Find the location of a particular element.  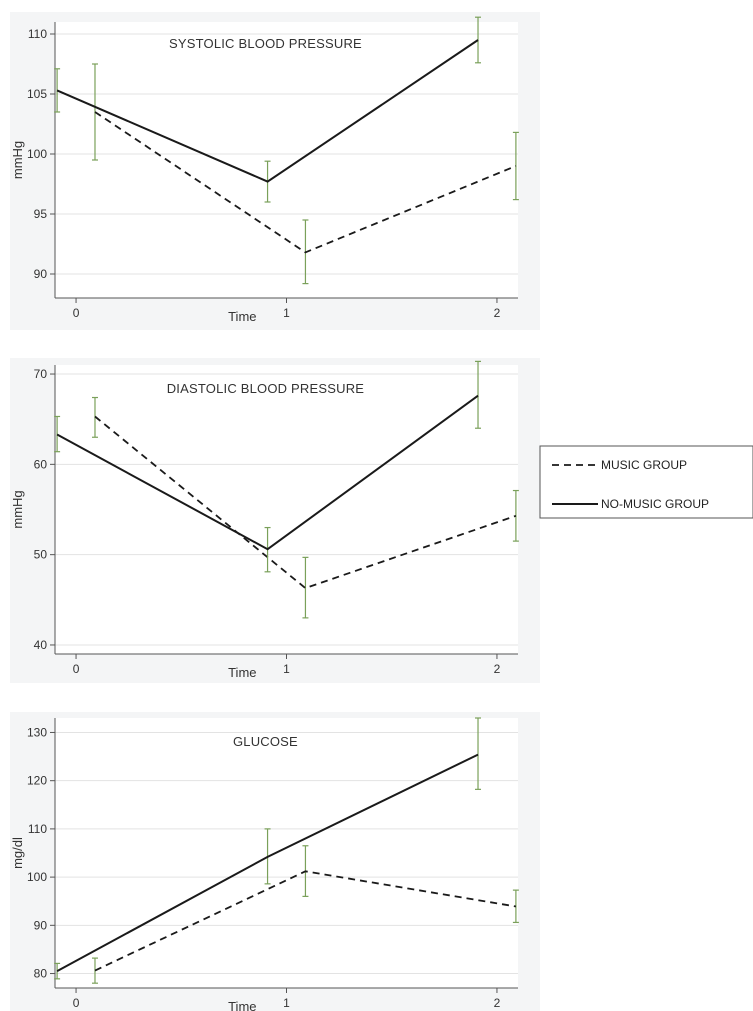

chart-title: DIASTOLIC BLOOD PRESSURE is located at coordinates (266, 388).